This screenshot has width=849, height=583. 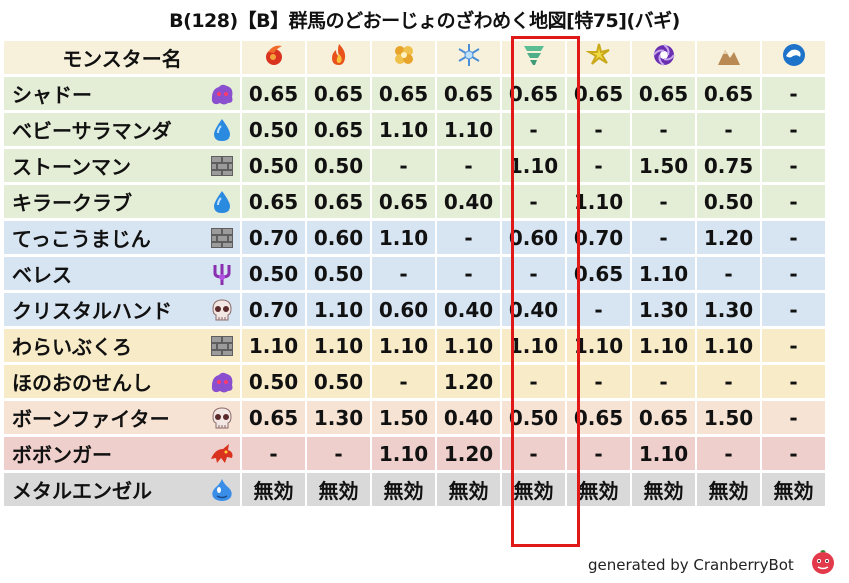 I want to click on monster-name: ベレス, so click(x=42, y=275).